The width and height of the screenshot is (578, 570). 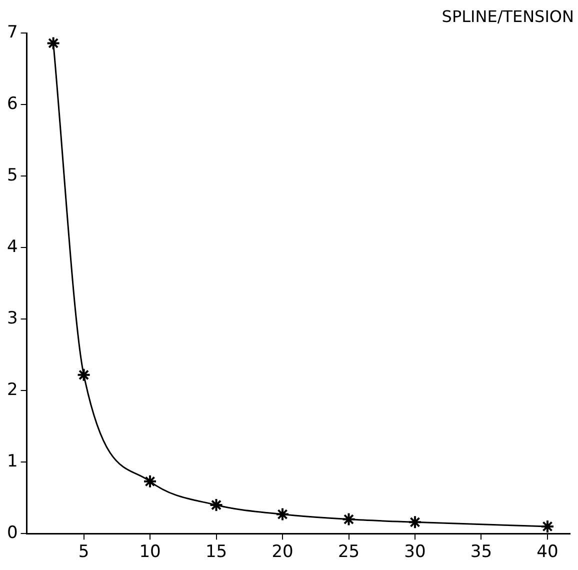 What do you see at coordinates (481, 552) in the screenshot?
I see `x-tick-label: 35` at bounding box center [481, 552].